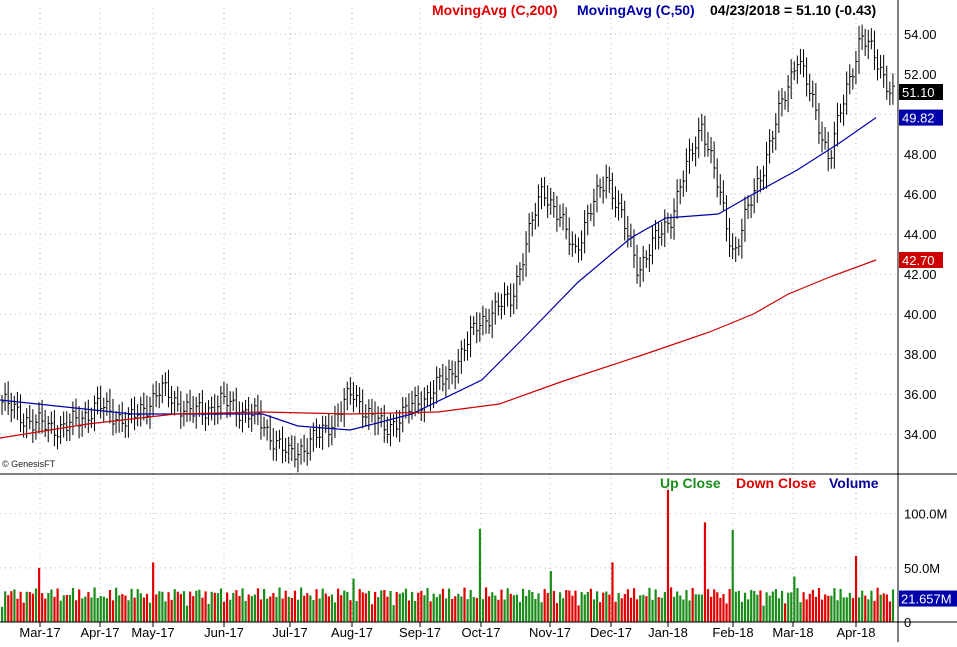 Image resolution: width=957 pixels, height=647 pixels. Describe the element at coordinates (922, 568) in the screenshot. I see `volume-tick-label: 50.0M` at that location.